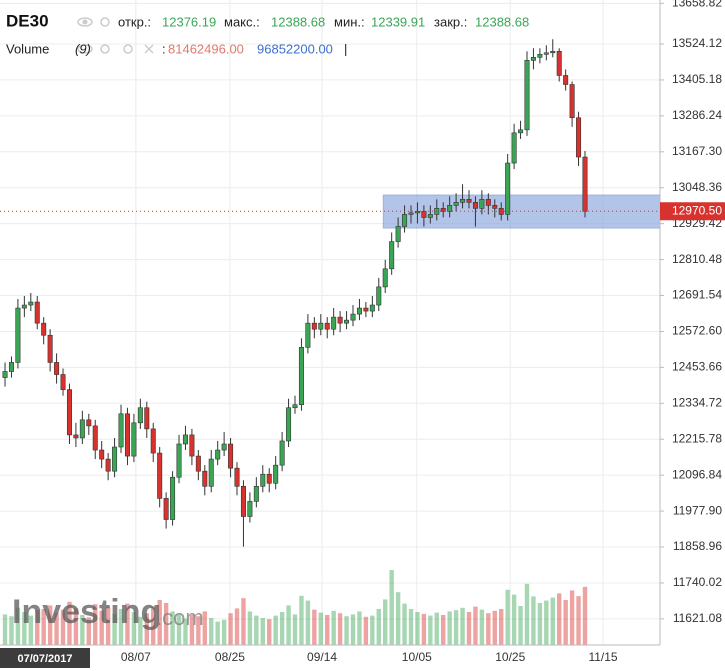  What do you see at coordinates (242, 21) in the screenshot?
I see `high-label: макс.:` at bounding box center [242, 21].